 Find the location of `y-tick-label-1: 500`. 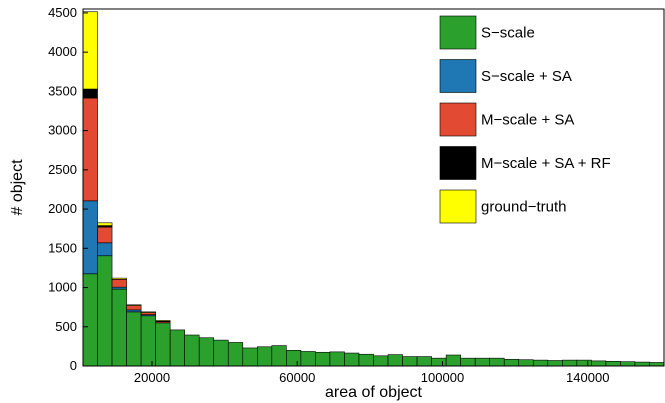

y-tick-label-1: 500 is located at coordinates (66, 326).